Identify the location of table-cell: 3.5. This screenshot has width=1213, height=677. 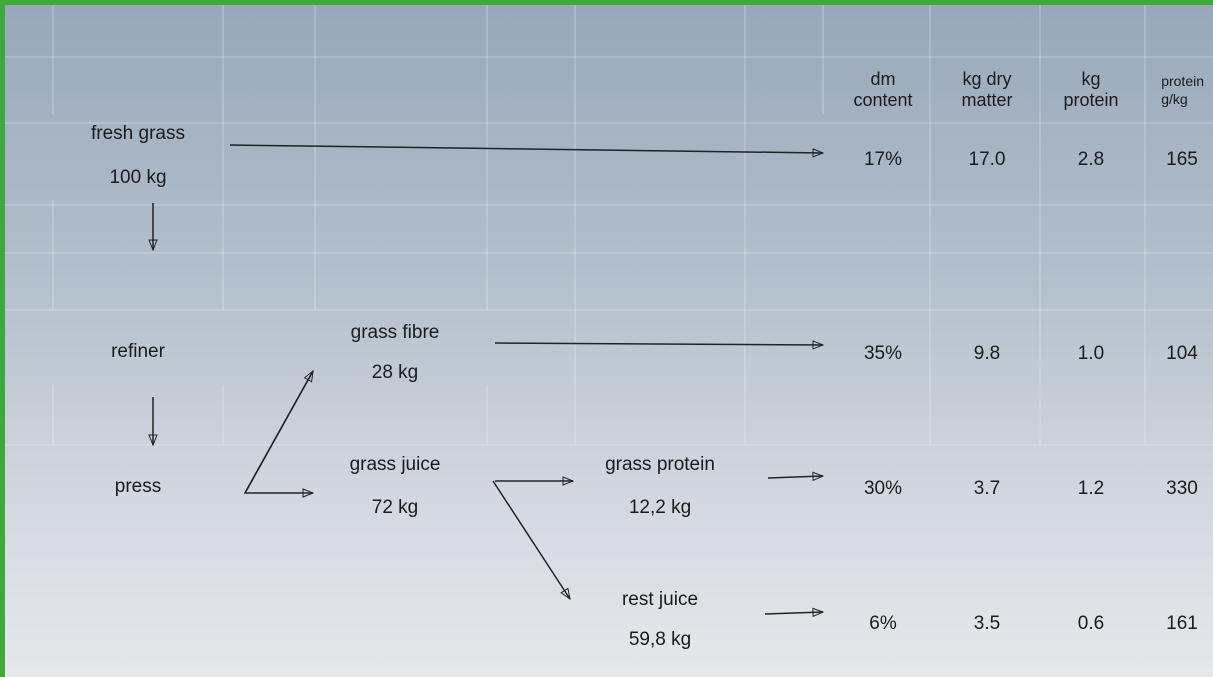
(987, 623).